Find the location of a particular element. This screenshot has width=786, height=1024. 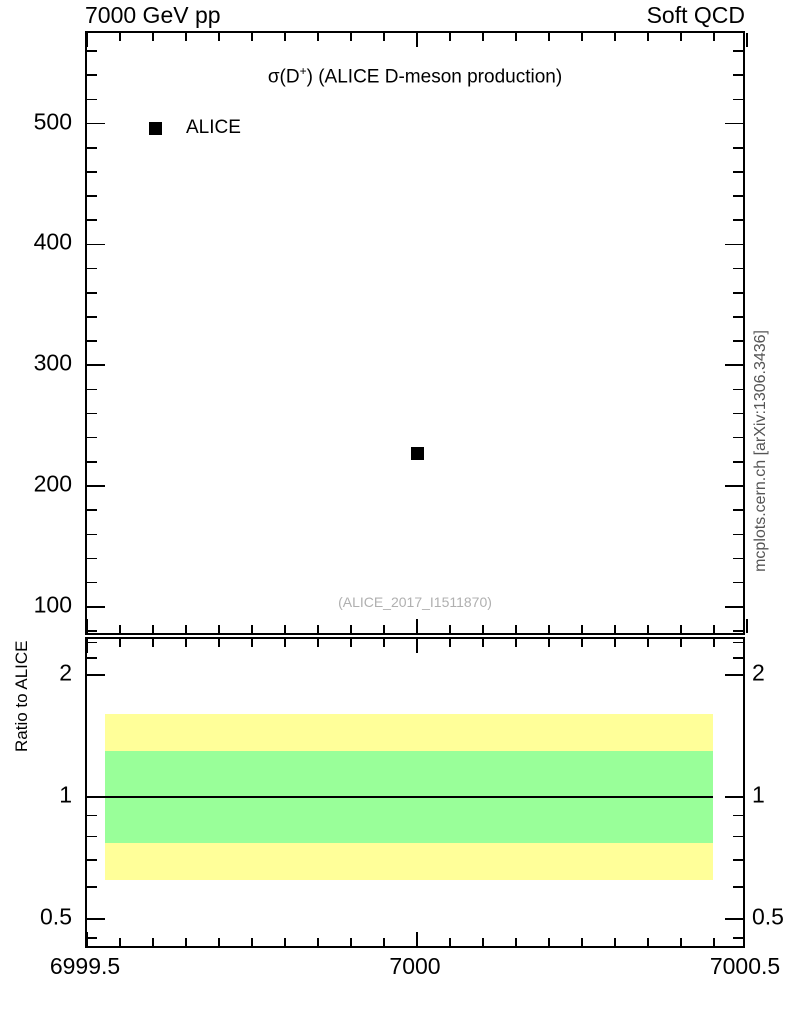

header-beam-label: 7000 GeV pp is located at coordinates (153, 15).